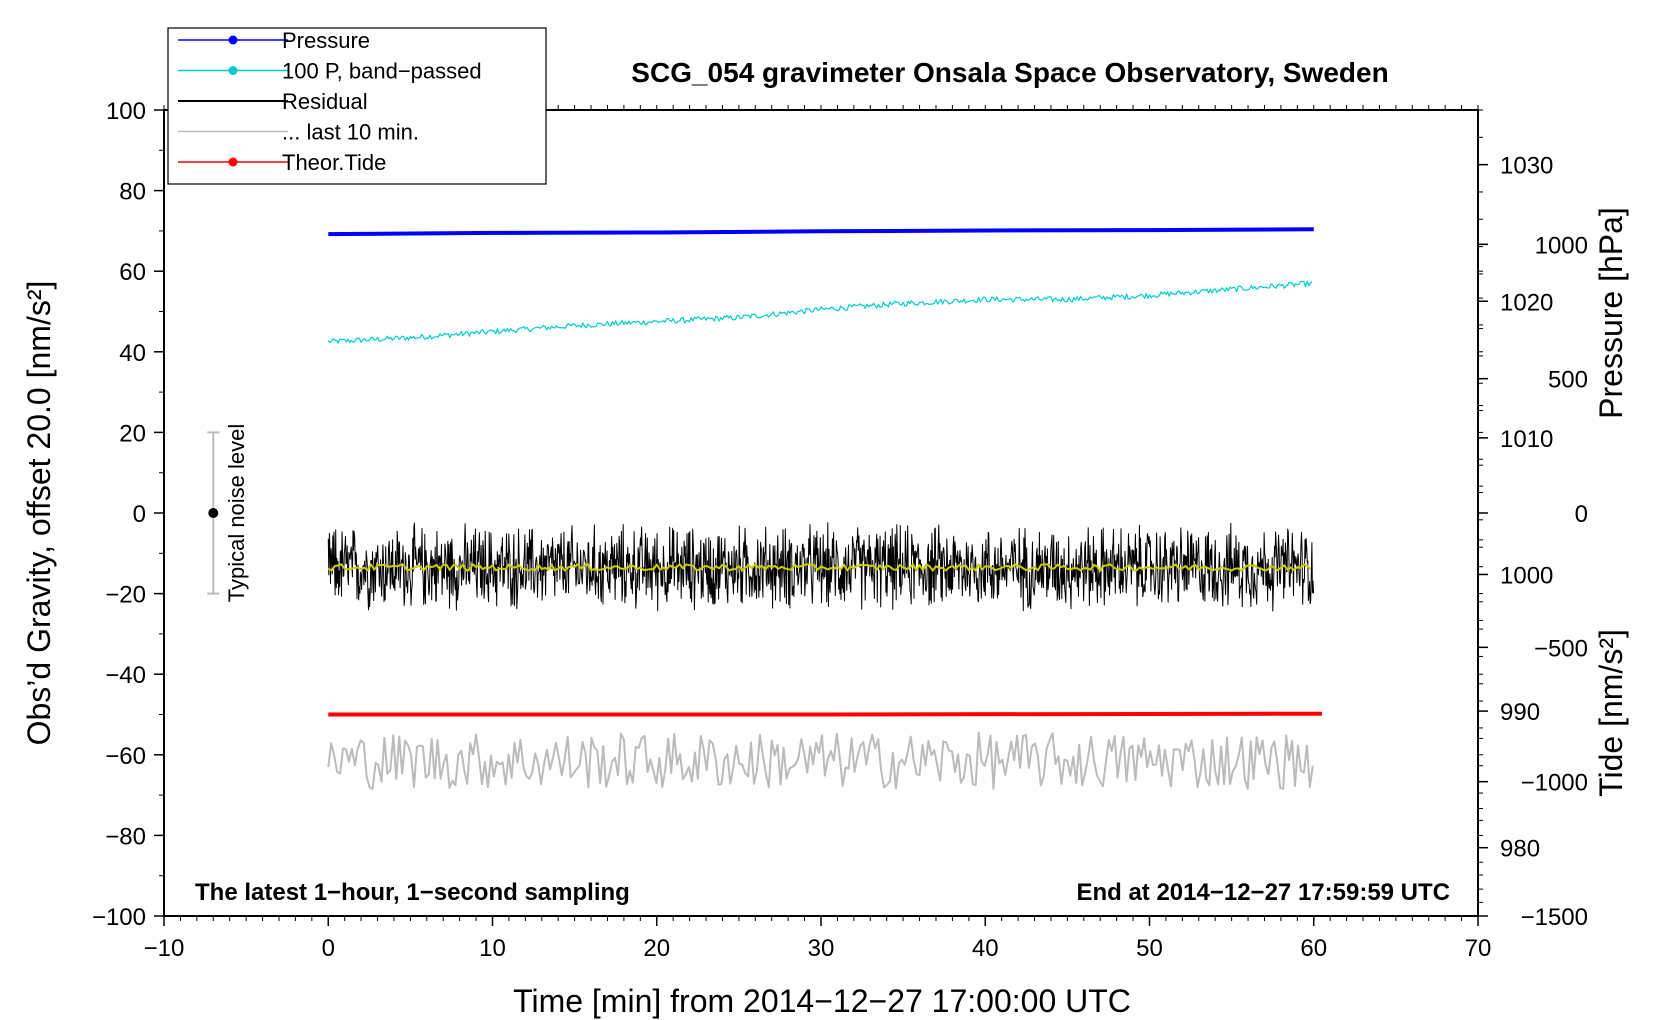 Image resolution: width=1660 pixels, height=1020 pixels. Describe the element at coordinates (326, 40) in the screenshot. I see `legend-label: Pressure` at that location.